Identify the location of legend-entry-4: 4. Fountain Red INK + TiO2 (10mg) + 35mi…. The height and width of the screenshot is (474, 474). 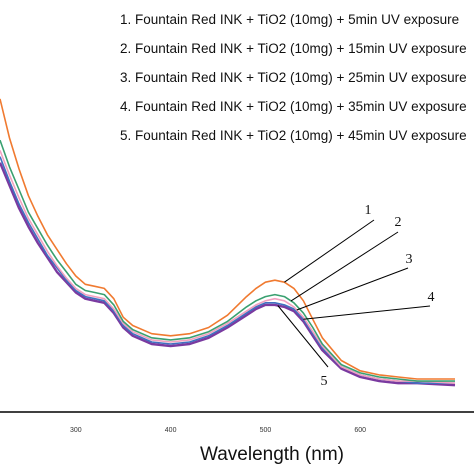
(293, 106).